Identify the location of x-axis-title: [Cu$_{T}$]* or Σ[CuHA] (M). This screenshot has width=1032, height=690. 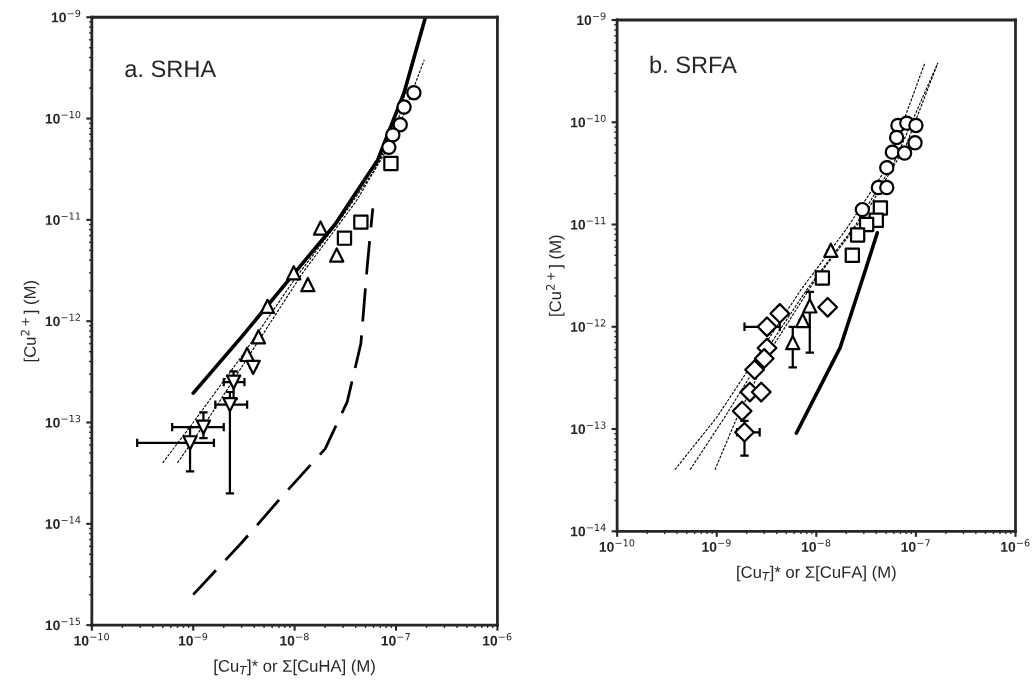
(294, 667).